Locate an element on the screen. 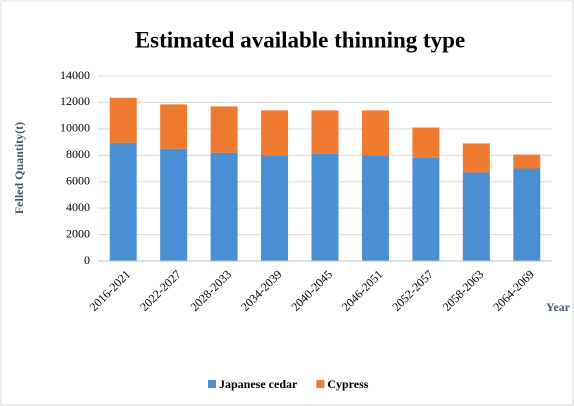 The height and width of the screenshot is (406, 574). y-tick-label: 6000 is located at coordinates (78, 180).